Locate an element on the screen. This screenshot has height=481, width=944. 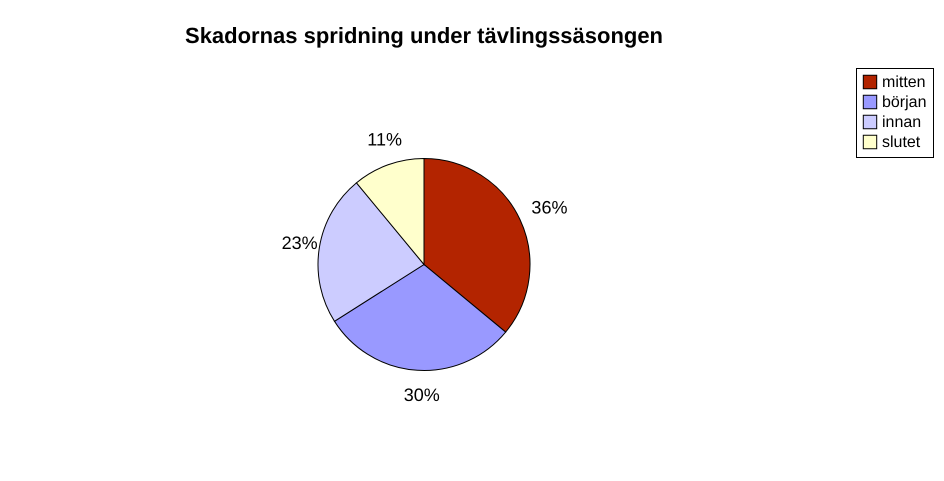
chart-title: Skadornas spridning under tävlingssäsongen is located at coordinates (424, 35).